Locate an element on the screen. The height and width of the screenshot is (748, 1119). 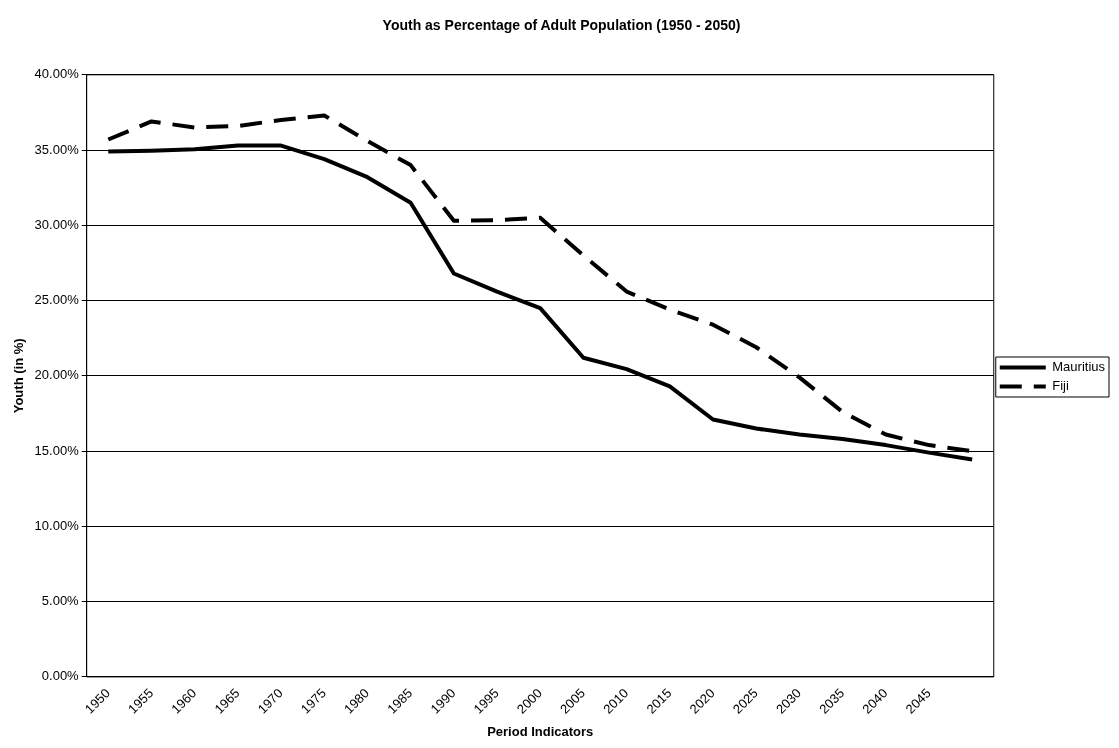
y-tick-label: 35.00% is located at coordinates (57, 149).